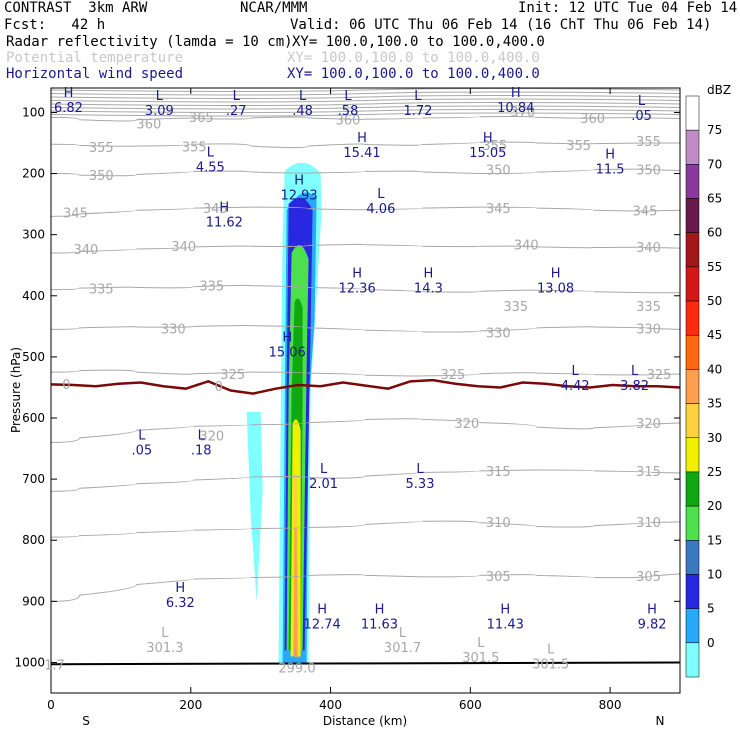 The height and width of the screenshot is (740, 740). Describe the element at coordinates (66, 385) in the screenshot. I see `freezing-level-label: 0` at that location.